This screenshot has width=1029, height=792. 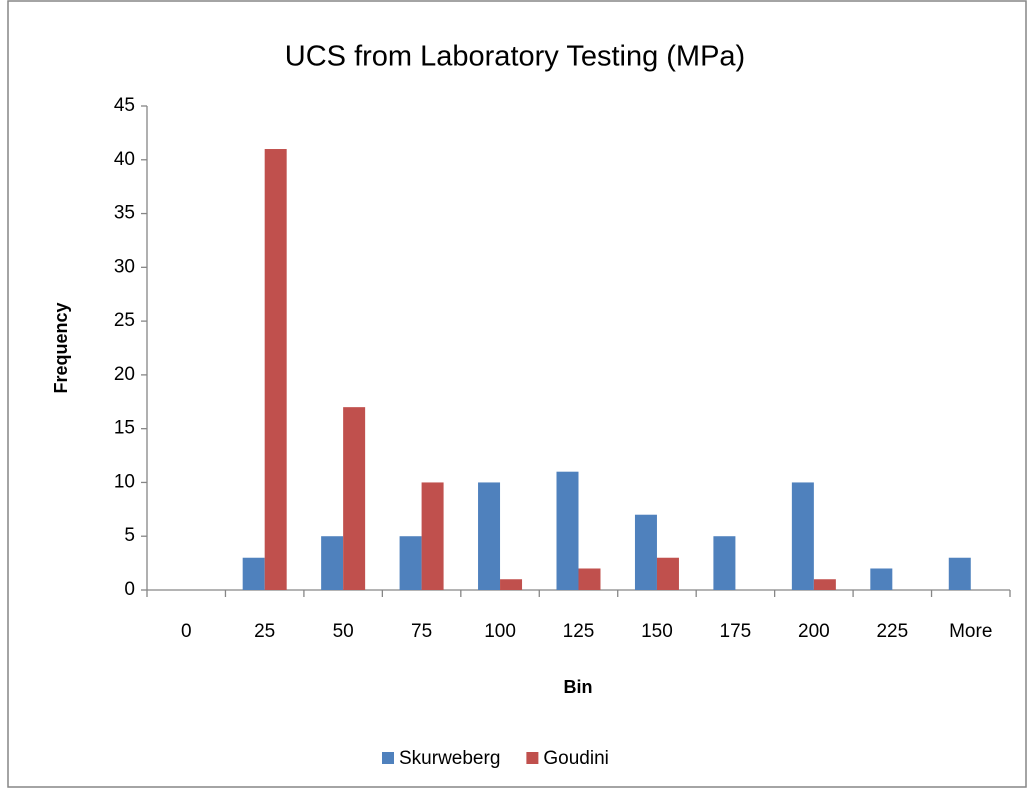 What do you see at coordinates (61, 347) in the screenshot?
I see `y-axis-label: Frequency` at bounding box center [61, 347].